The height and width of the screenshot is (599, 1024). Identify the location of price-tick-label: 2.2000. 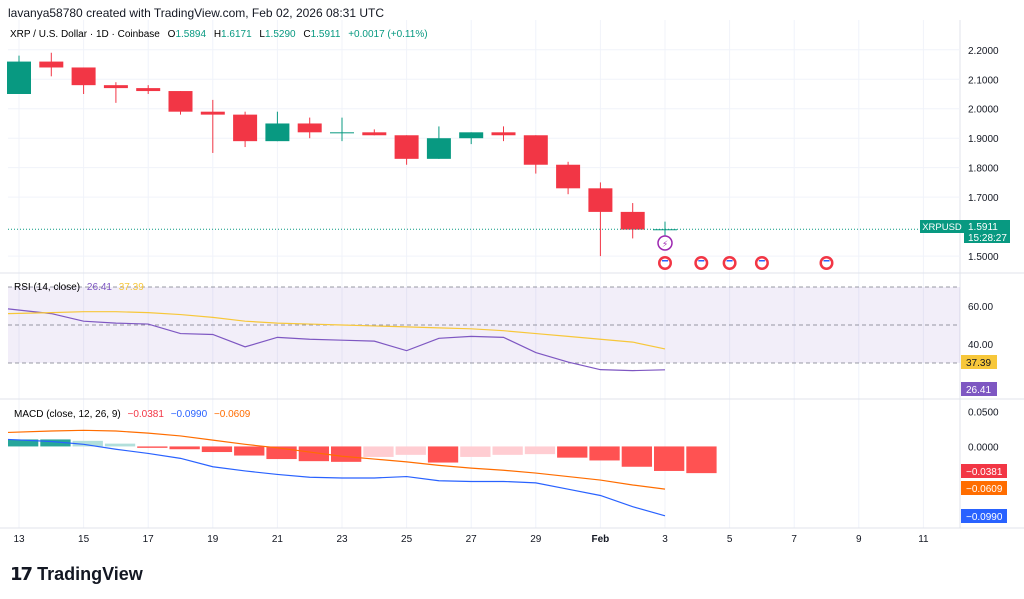
(983, 51).